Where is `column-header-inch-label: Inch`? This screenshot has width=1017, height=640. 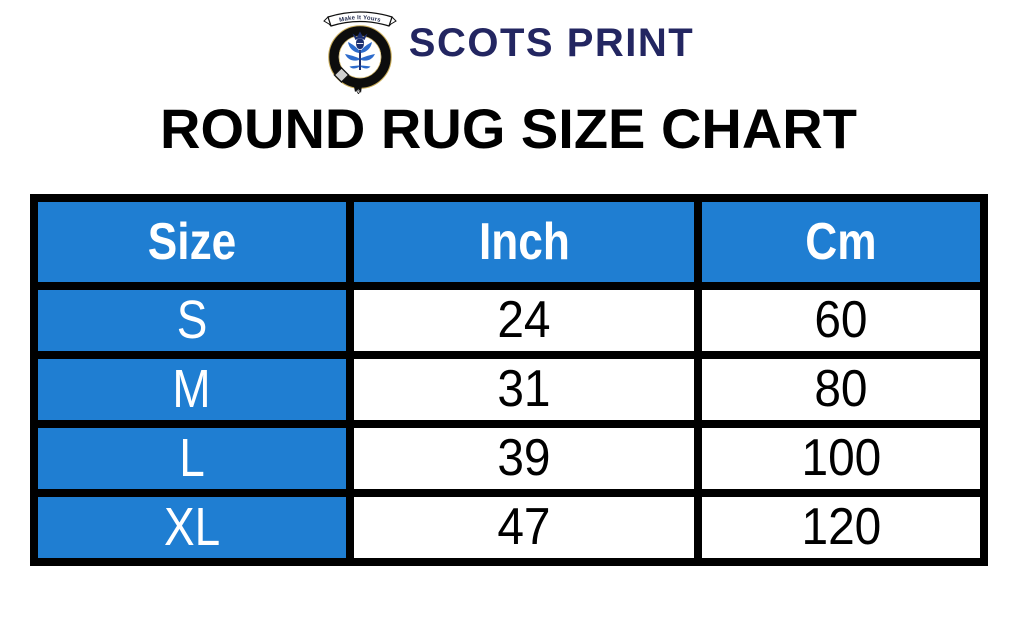 column-header-inch-label: Inch is located at coordinates (524, 241).